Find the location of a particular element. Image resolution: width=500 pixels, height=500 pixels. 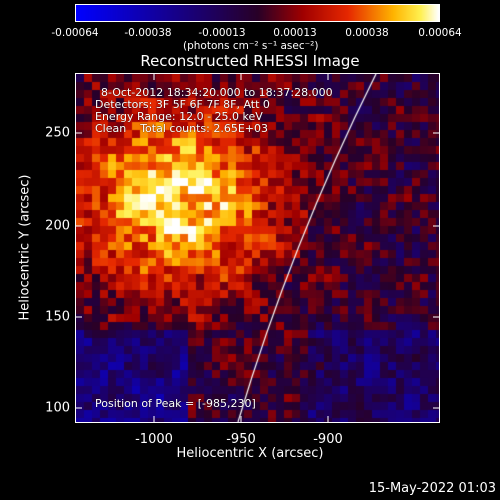

y-tick-label: 100 is located at coordinates (57, 408).